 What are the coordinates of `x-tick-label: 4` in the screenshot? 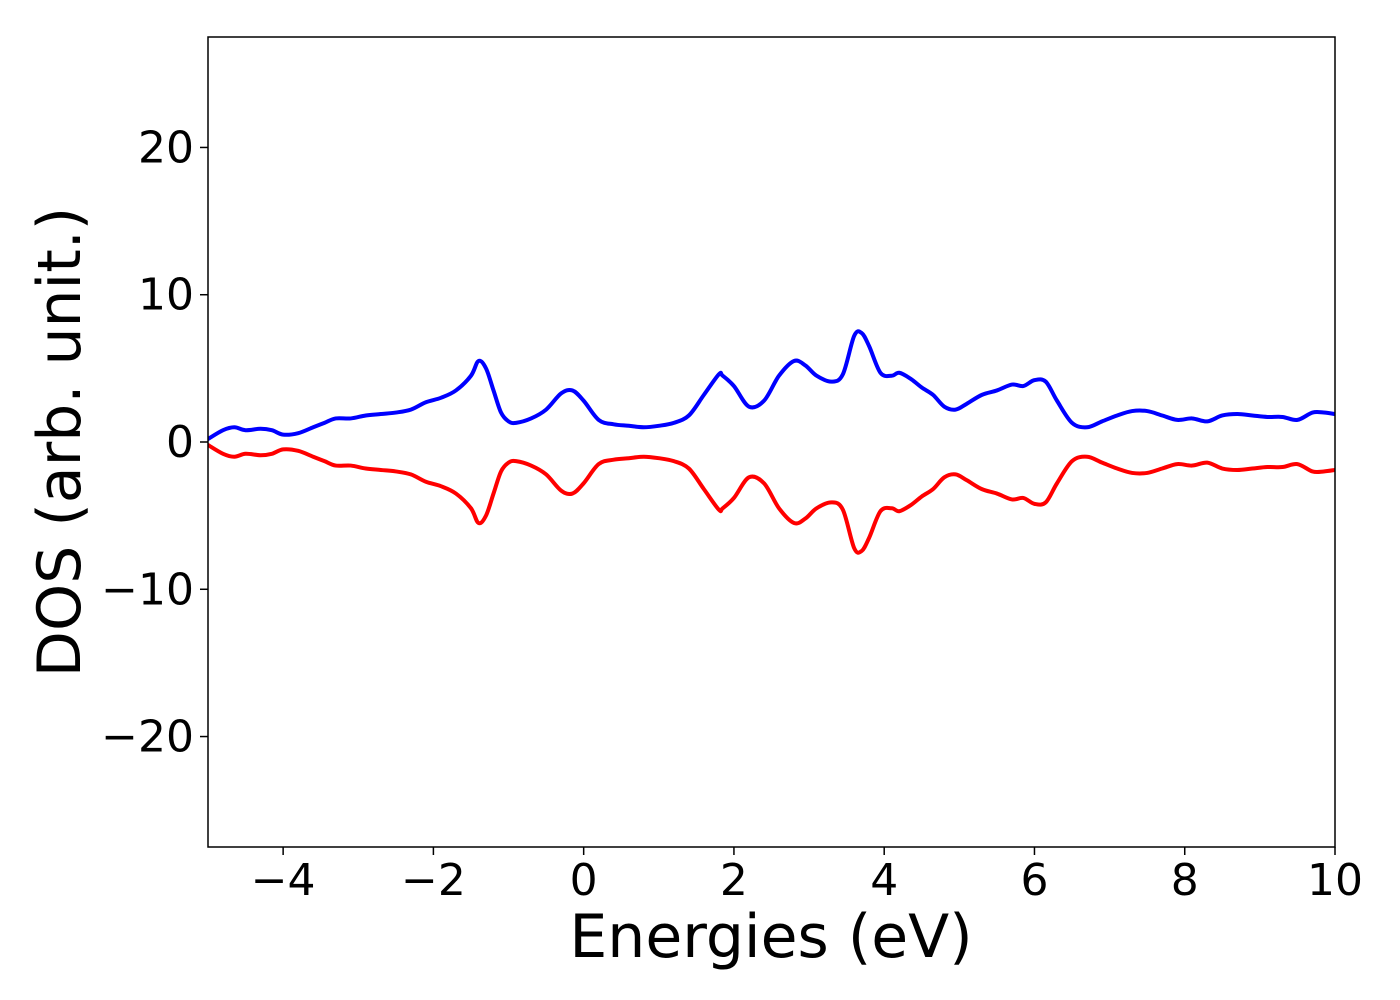 It's located at (884, 880).